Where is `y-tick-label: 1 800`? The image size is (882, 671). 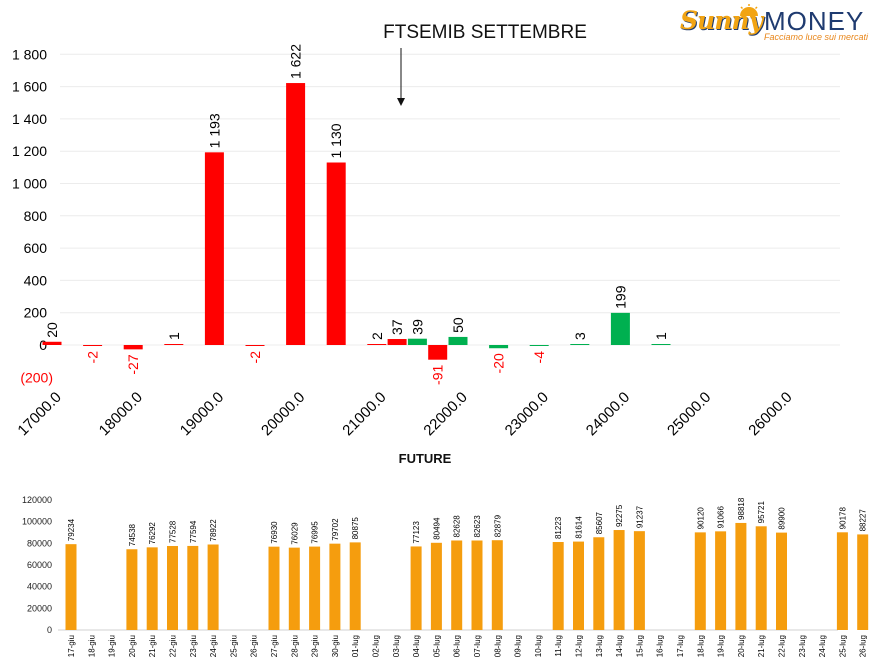 y-tick-label: 1 800 is located at coordinates (29, 54).